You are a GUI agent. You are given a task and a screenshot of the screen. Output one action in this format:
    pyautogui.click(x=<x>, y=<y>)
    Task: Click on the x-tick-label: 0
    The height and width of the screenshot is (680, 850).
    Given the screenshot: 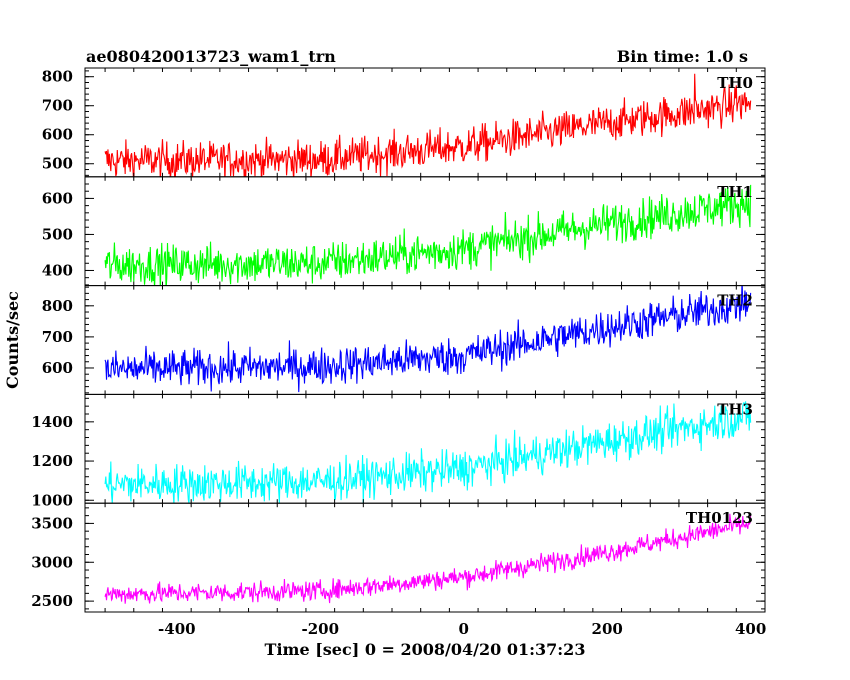 What is the action you would take?
    pyautogui.click(x=464, y=629)
    